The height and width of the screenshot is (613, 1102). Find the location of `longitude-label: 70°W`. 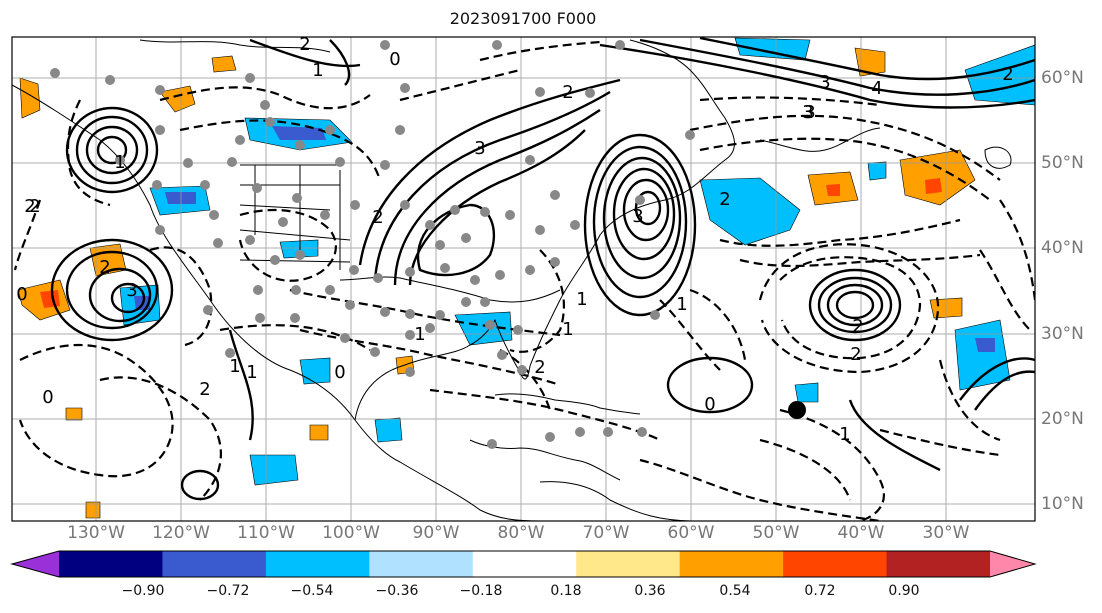

longitude-label: 70°W is located at coordinates (606, 533).